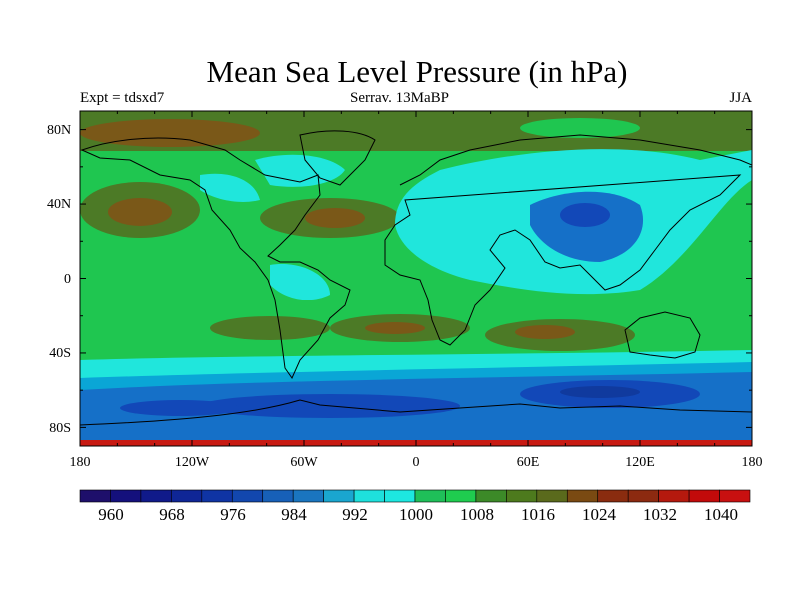  Describe the element at coordinates (640, 462) in the screenshot. I see `lon-label-120e: 120E` at that location.